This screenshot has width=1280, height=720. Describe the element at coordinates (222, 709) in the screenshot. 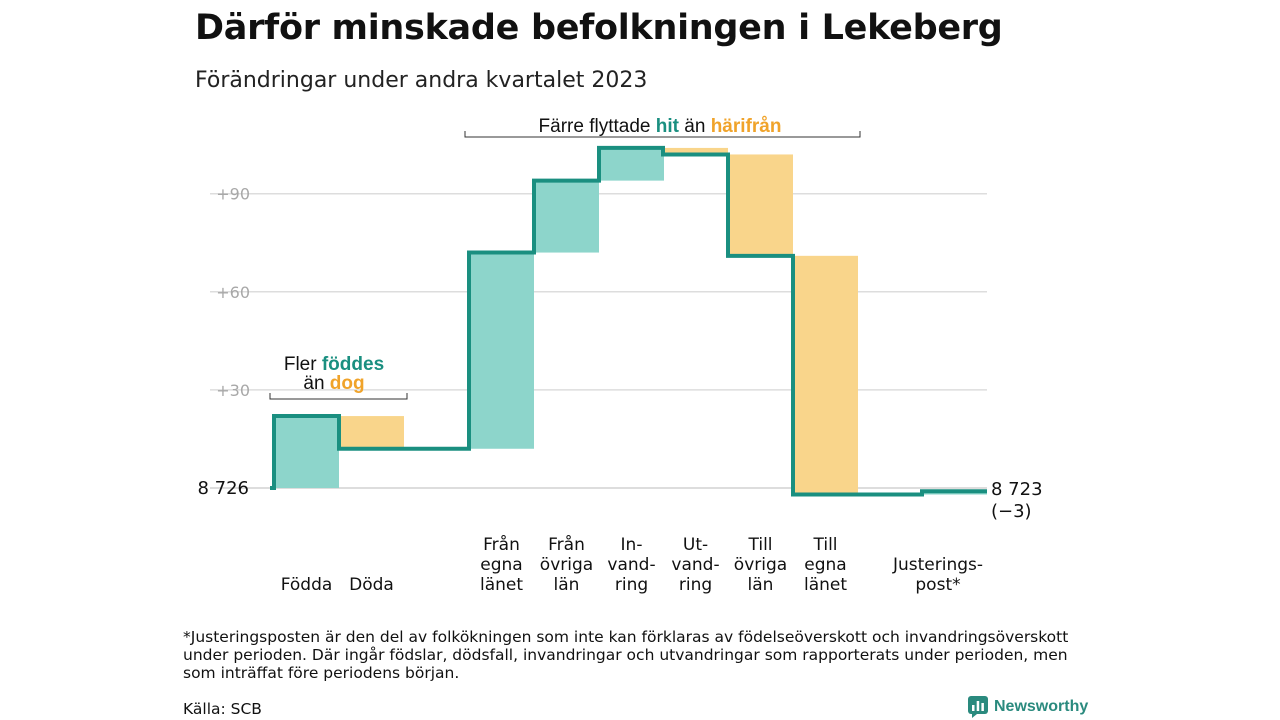

I see `source-label: Källa: SCB` at that location.